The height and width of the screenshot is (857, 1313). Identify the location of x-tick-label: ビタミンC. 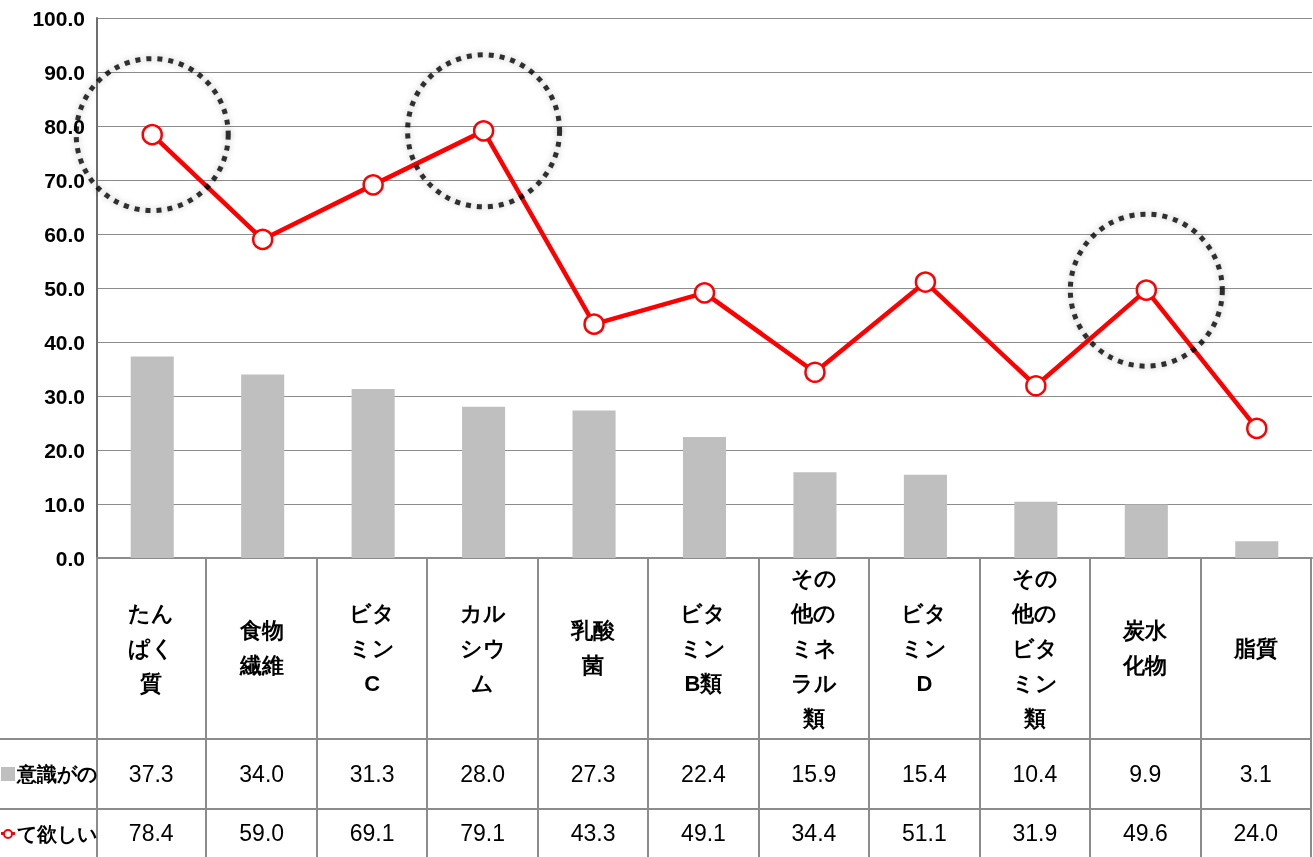
(372, 648).